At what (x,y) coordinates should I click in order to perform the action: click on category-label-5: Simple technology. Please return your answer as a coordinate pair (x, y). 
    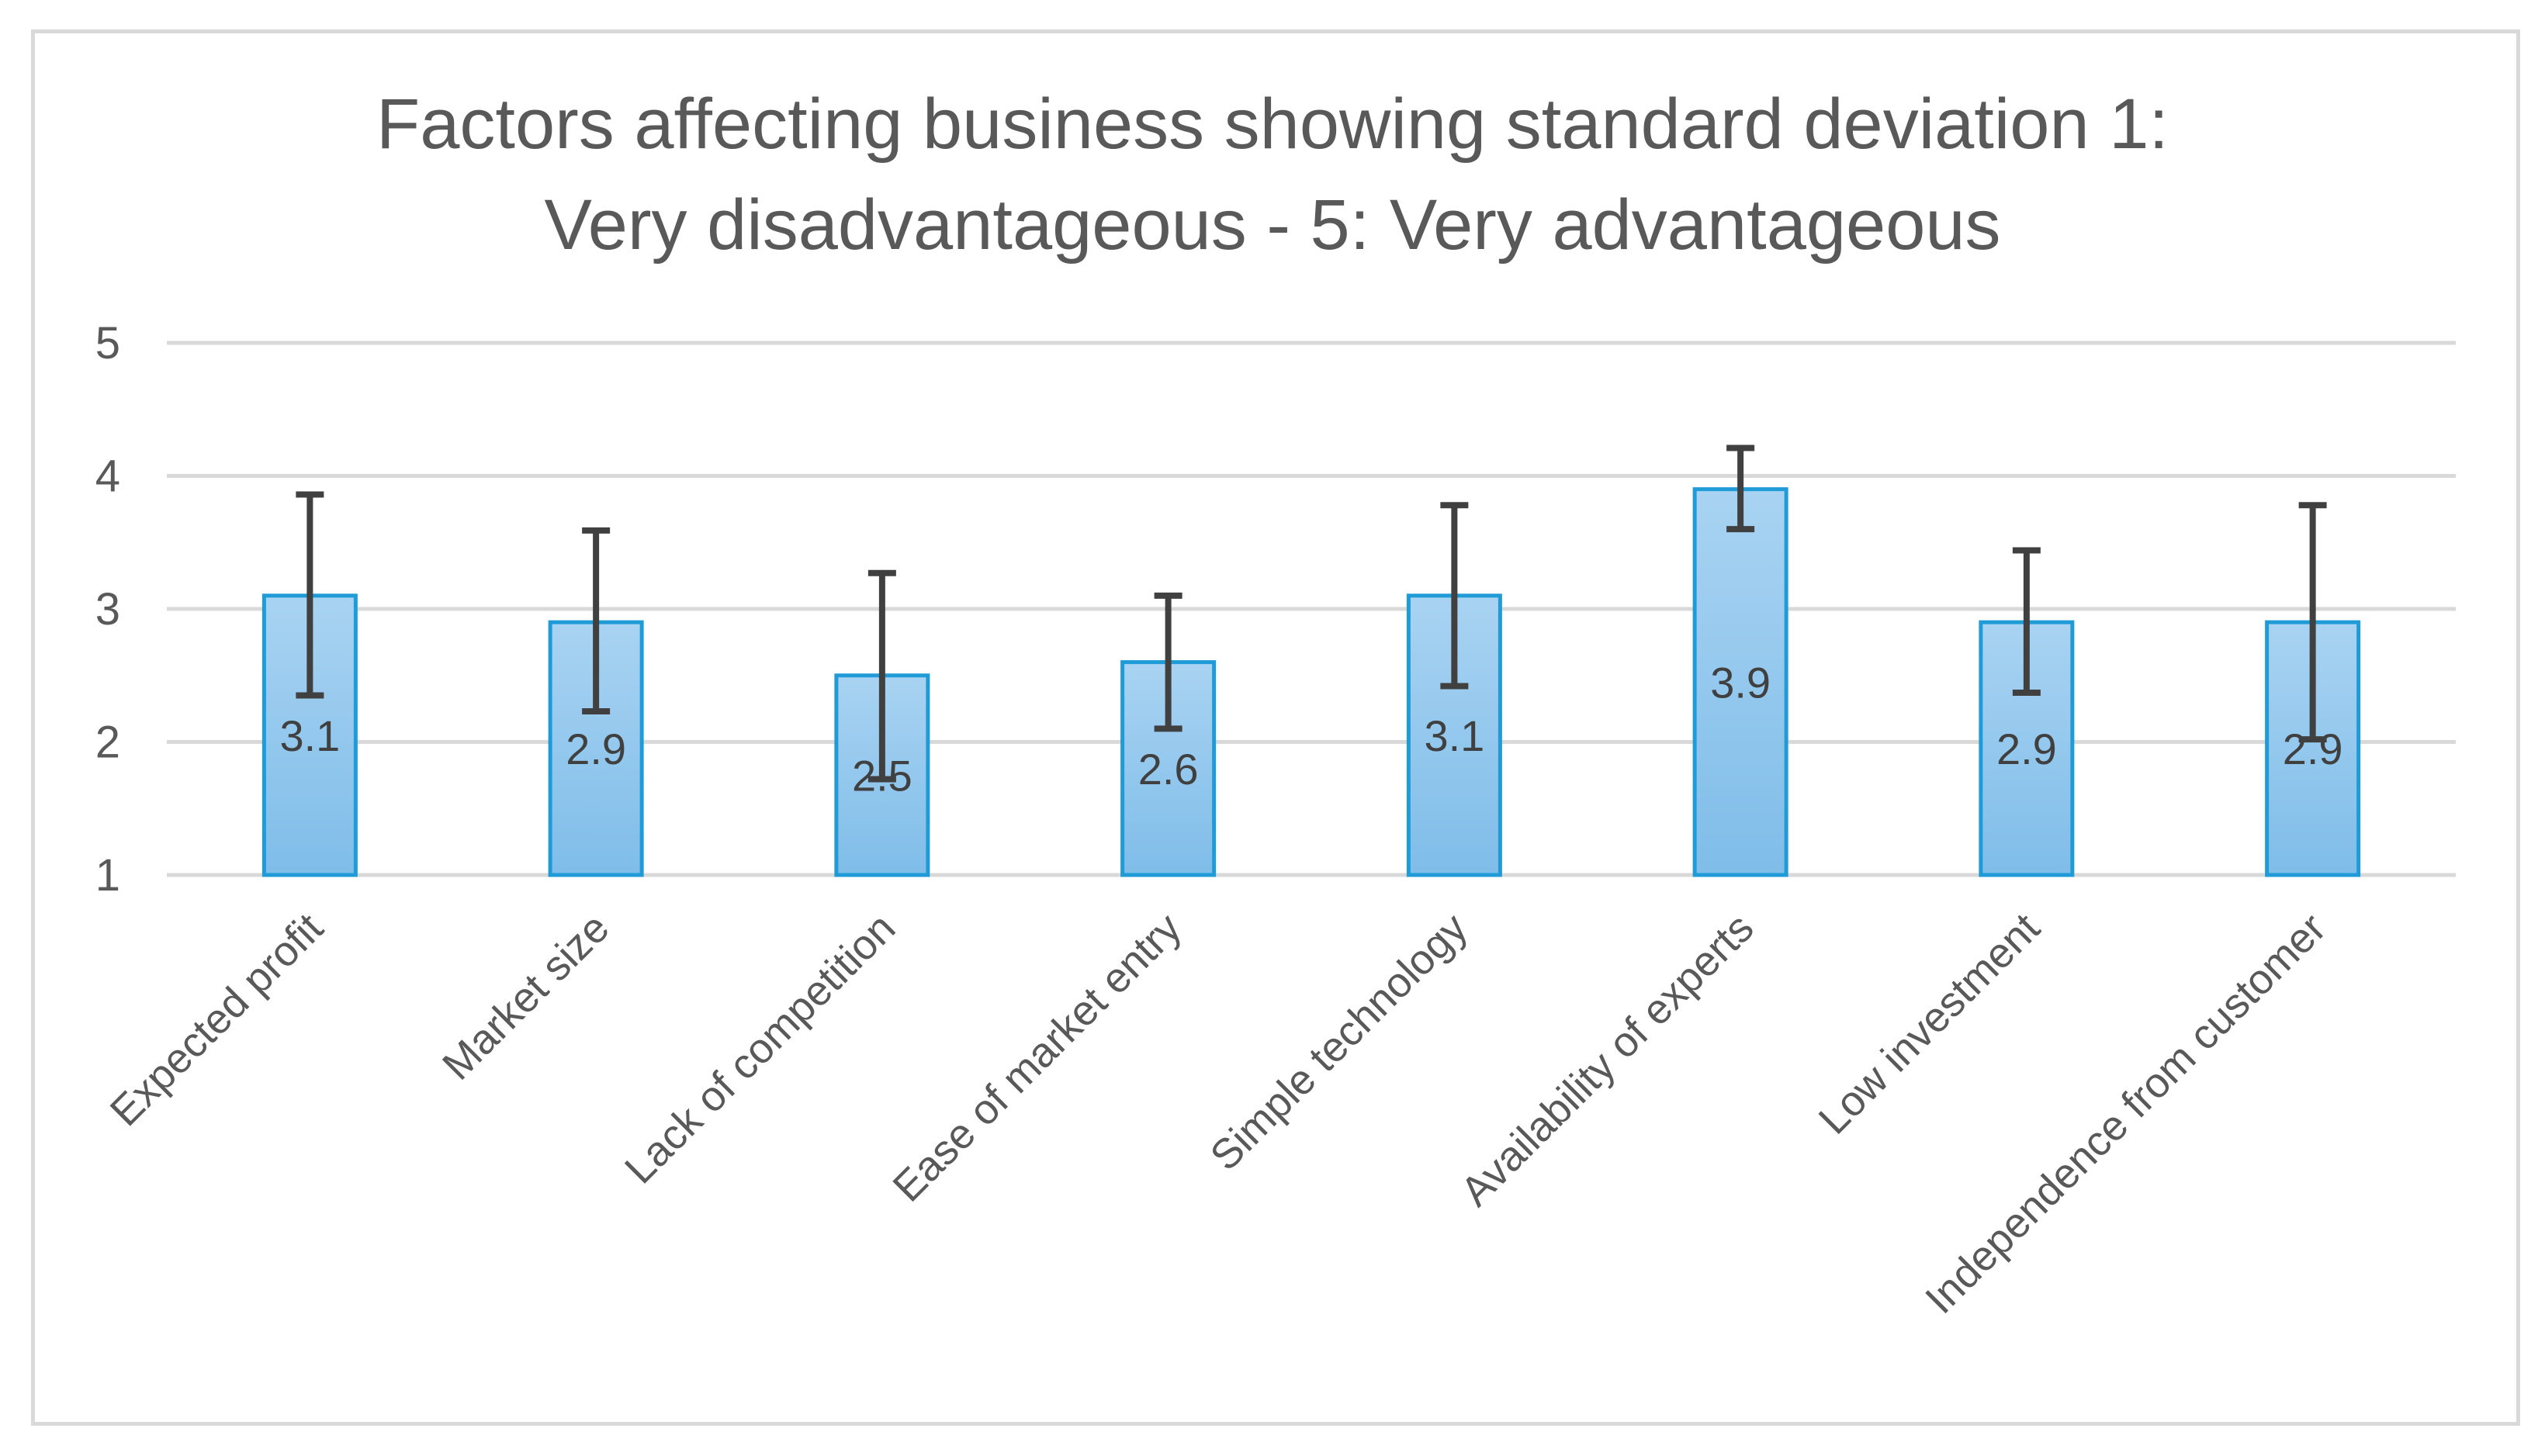
    Looking at the image, I should click on (1338, 1041).